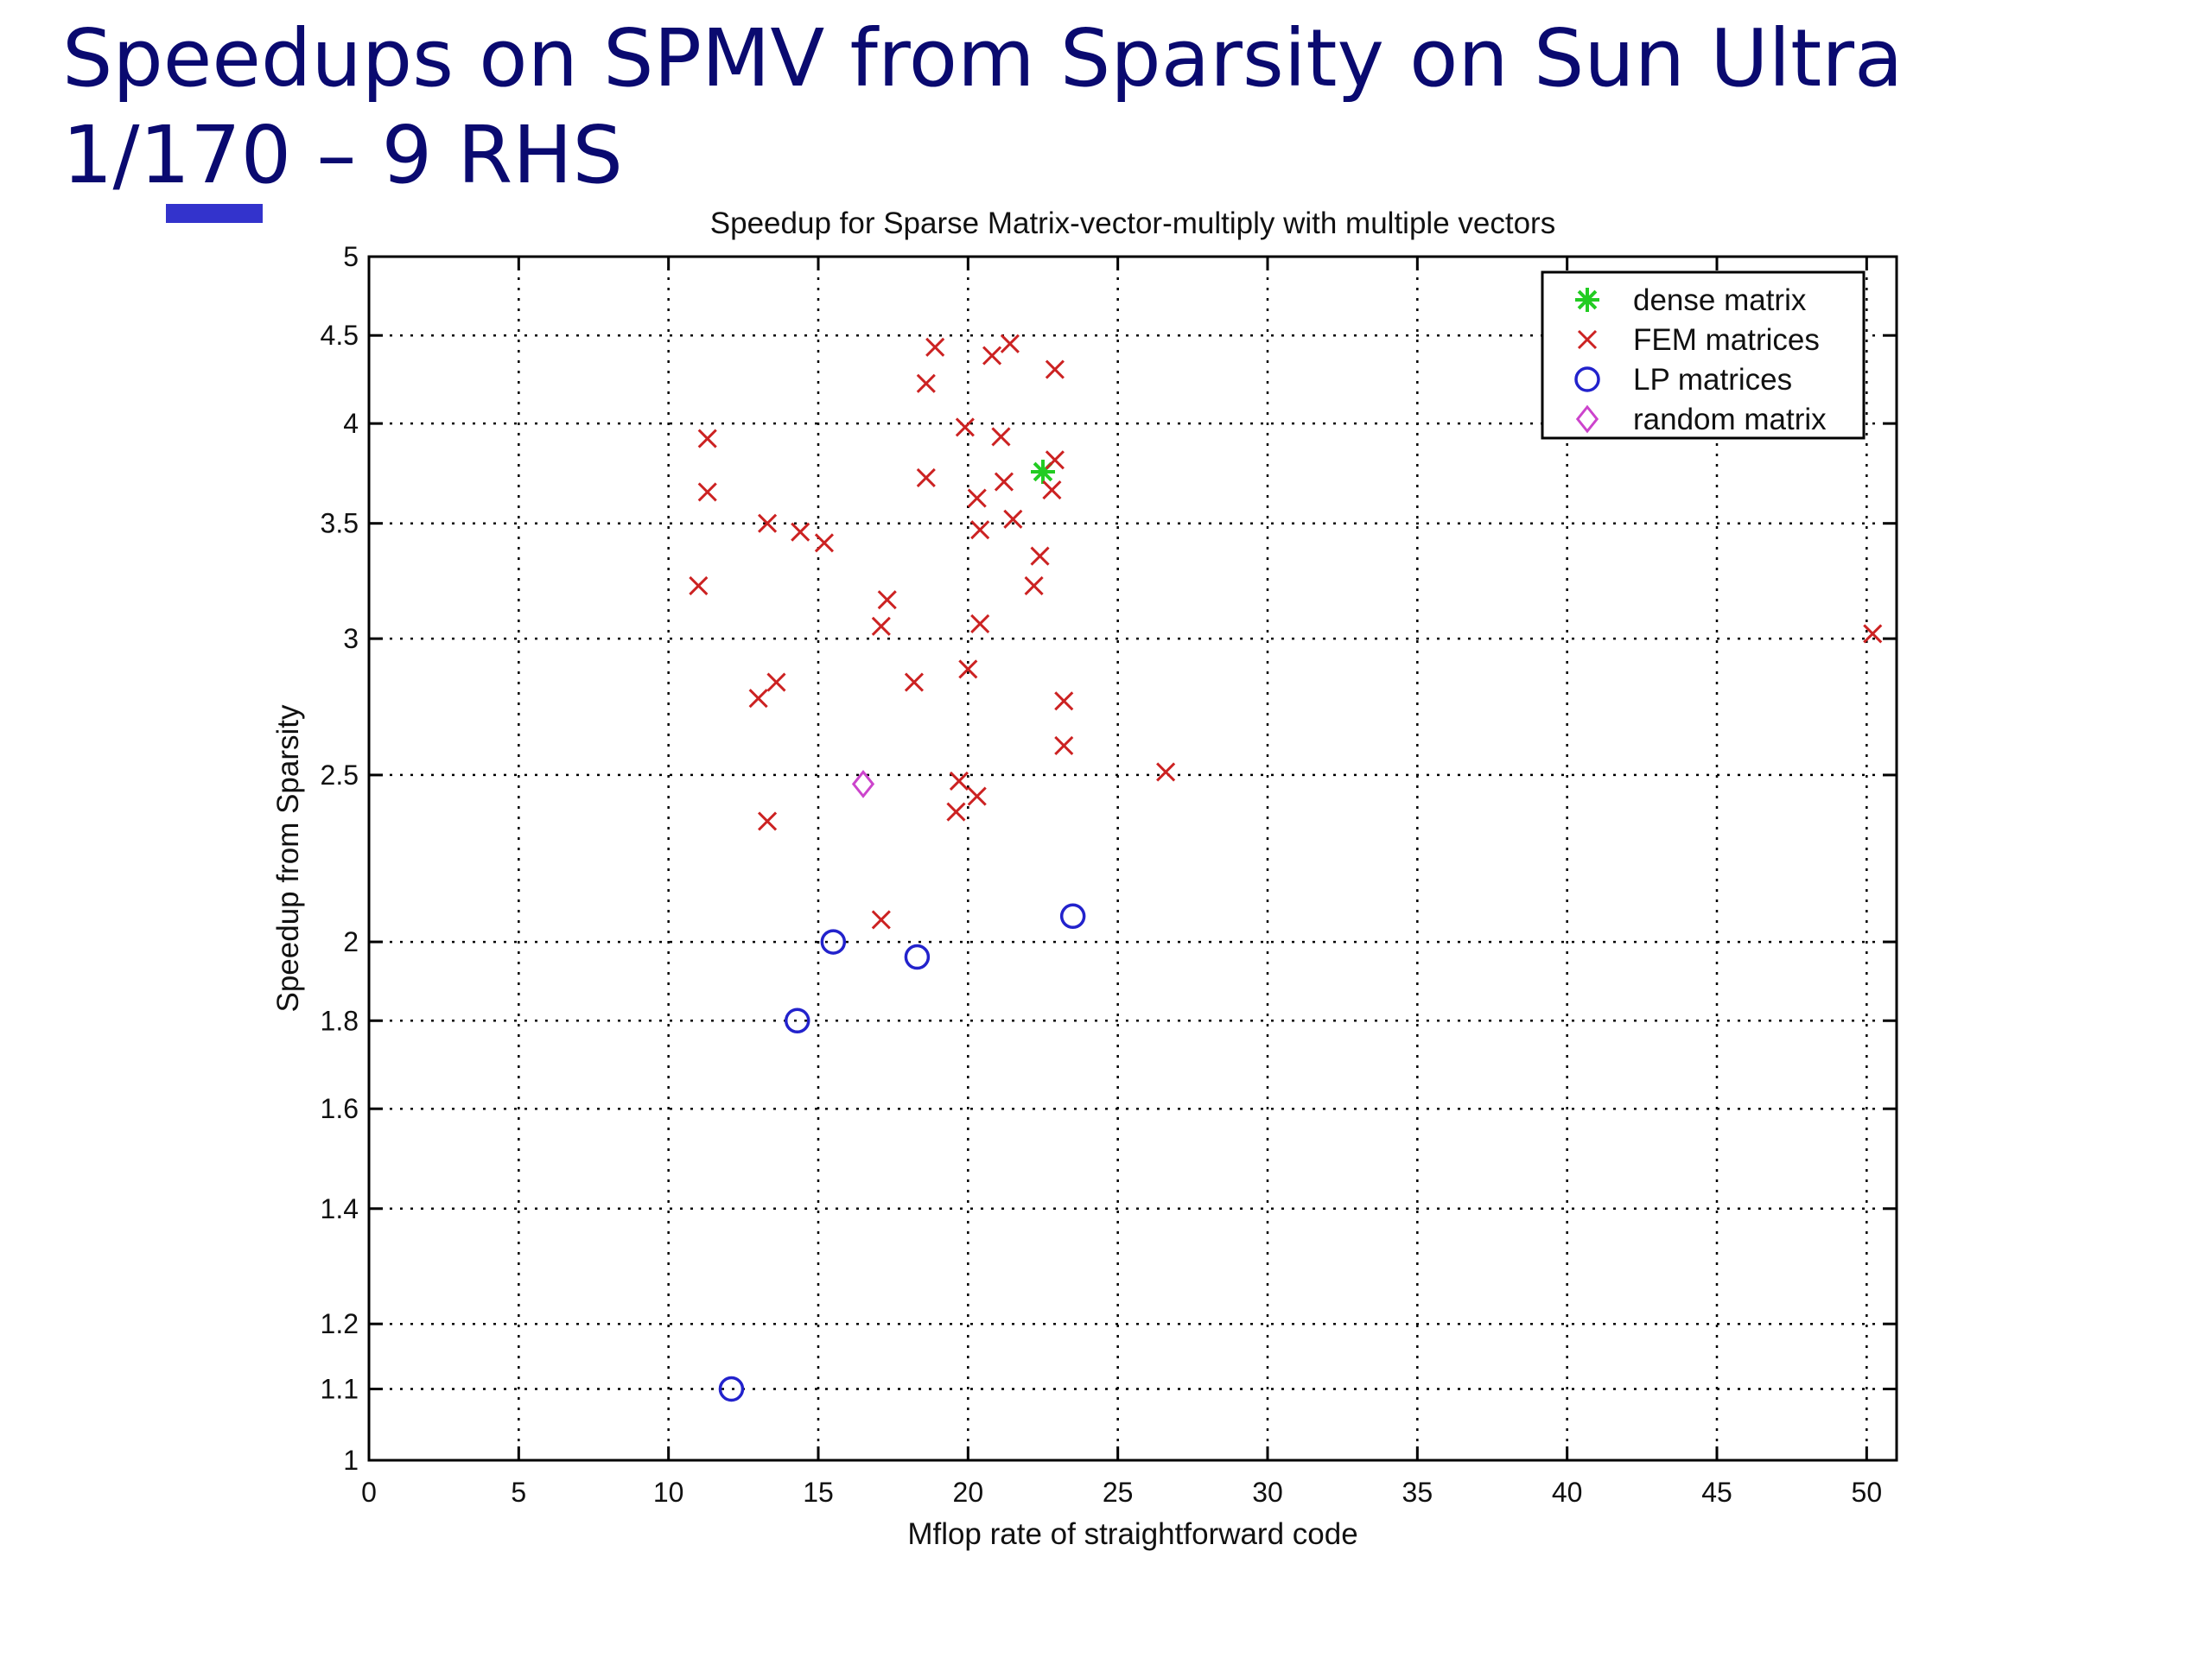 This screenshot has width=2212, height=1659. What do you see at coordinates (1587, 419) in the screenshot?
I see `legend-marker-random-matrix` at bounding box center [1587, 419].